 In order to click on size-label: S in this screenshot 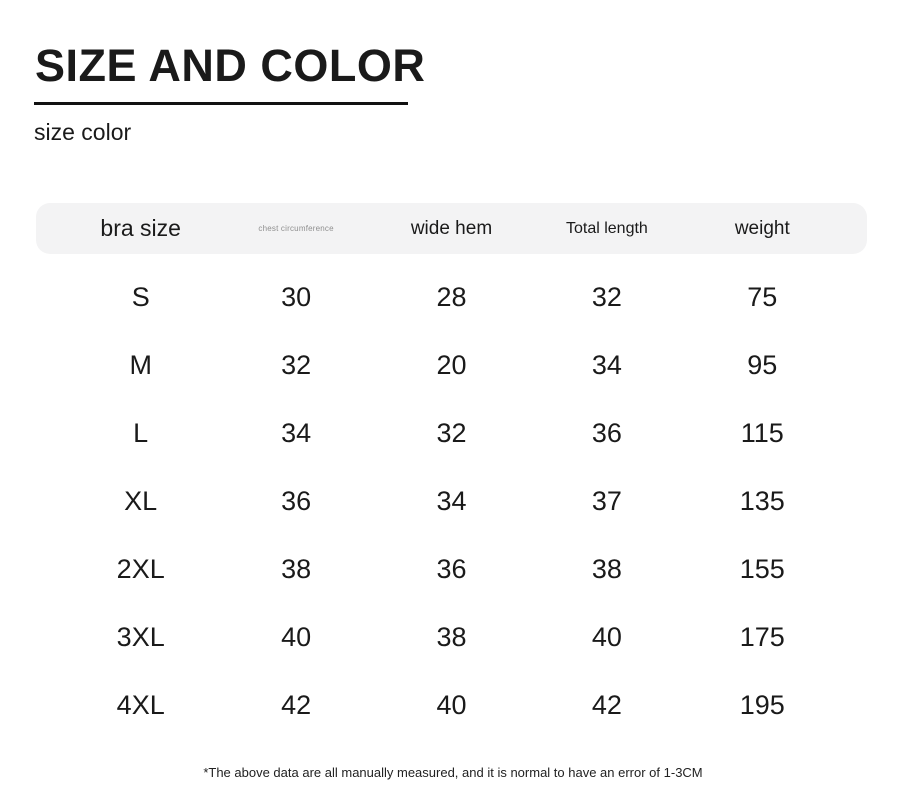, I will do `click(140, 296)`.